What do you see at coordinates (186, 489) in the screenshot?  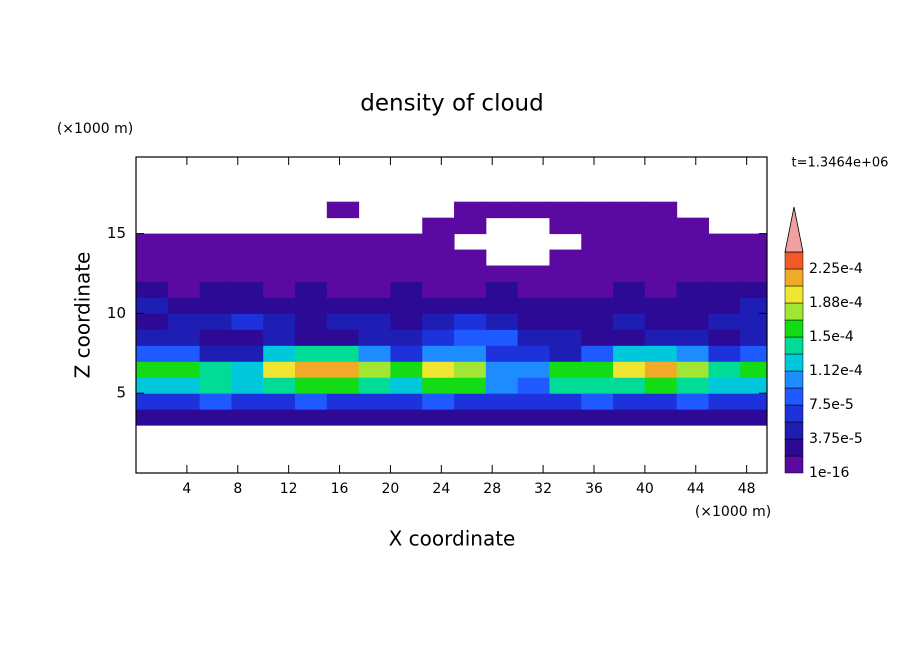 I see `x-tick-label: 4` at bounding box center [186, 489].